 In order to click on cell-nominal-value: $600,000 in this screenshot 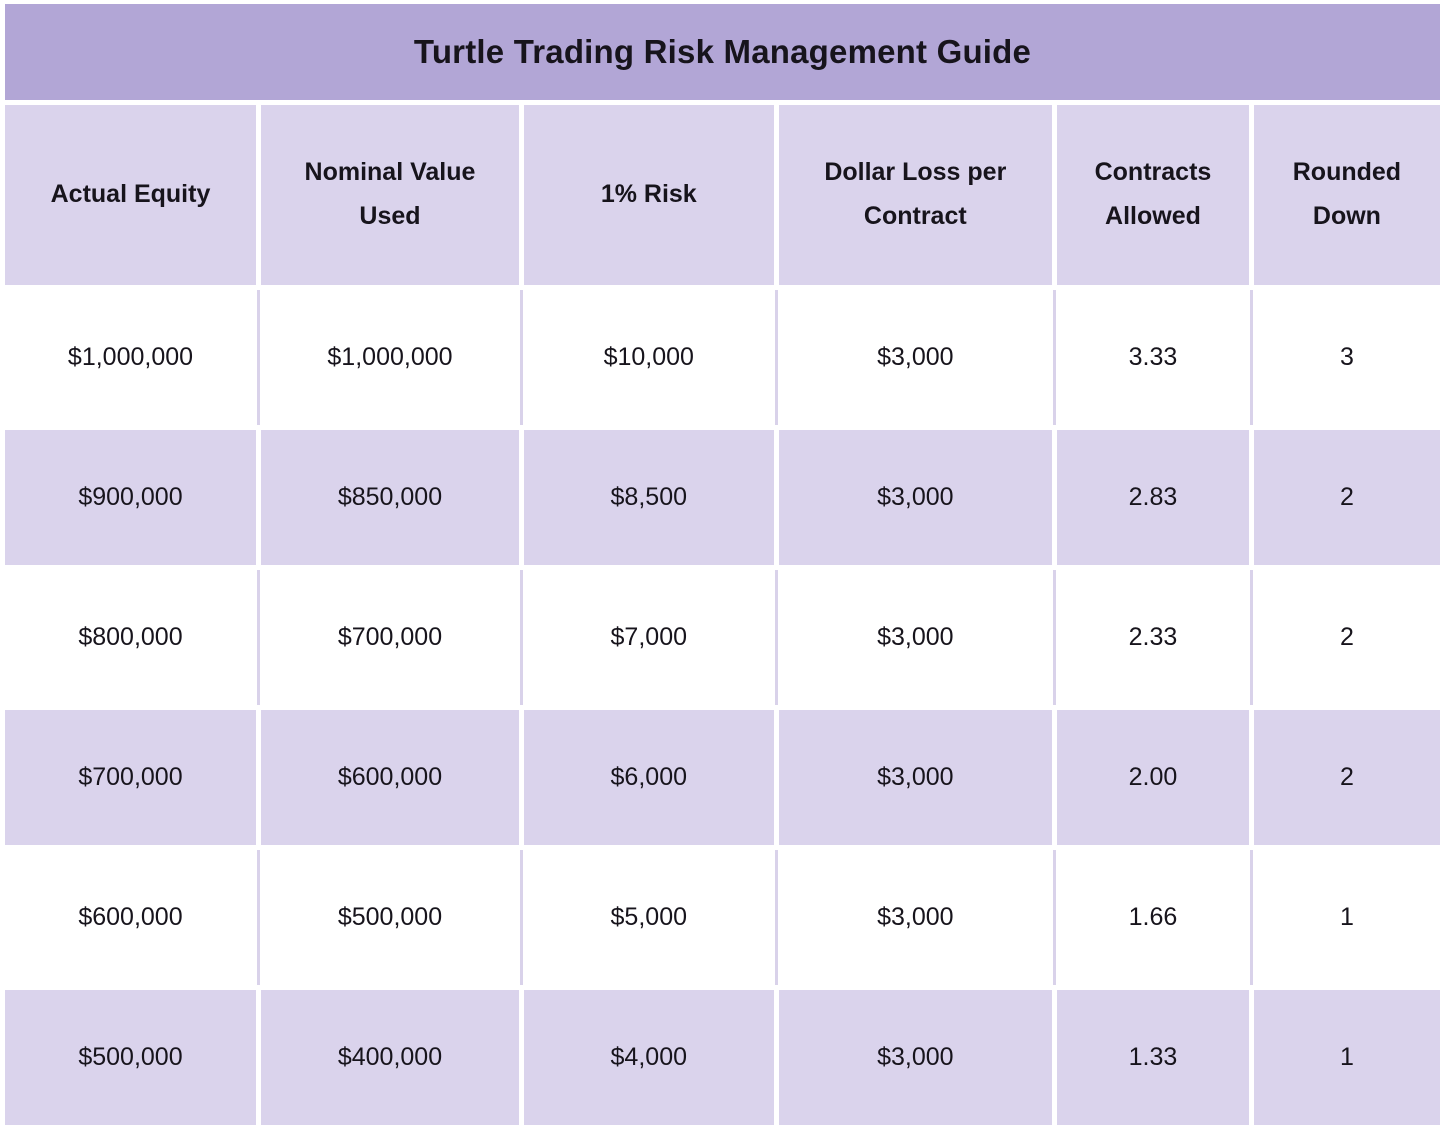, I will do `click(389, 777)`.